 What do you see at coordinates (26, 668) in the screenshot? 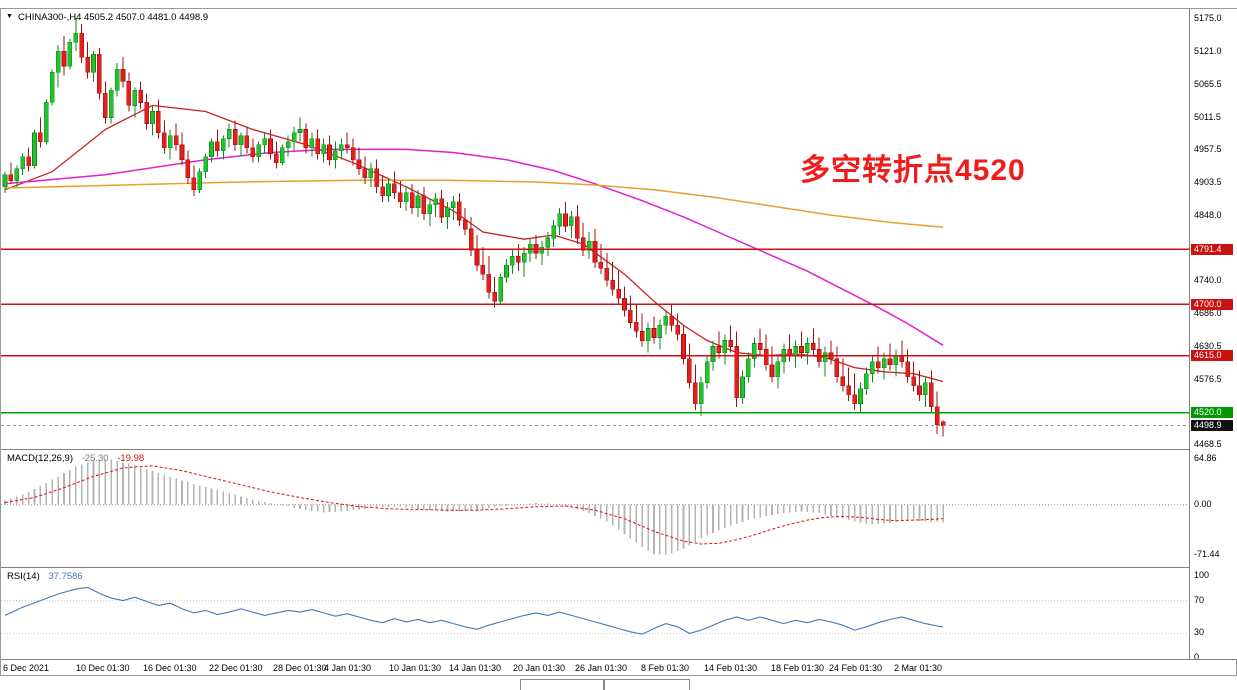
I see `time-label: 6 Dec 2021` at bounding box center [26, 668].